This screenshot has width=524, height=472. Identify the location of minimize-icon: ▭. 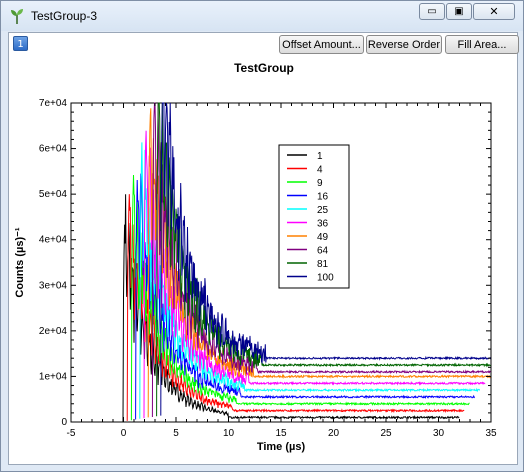
(432, 11).